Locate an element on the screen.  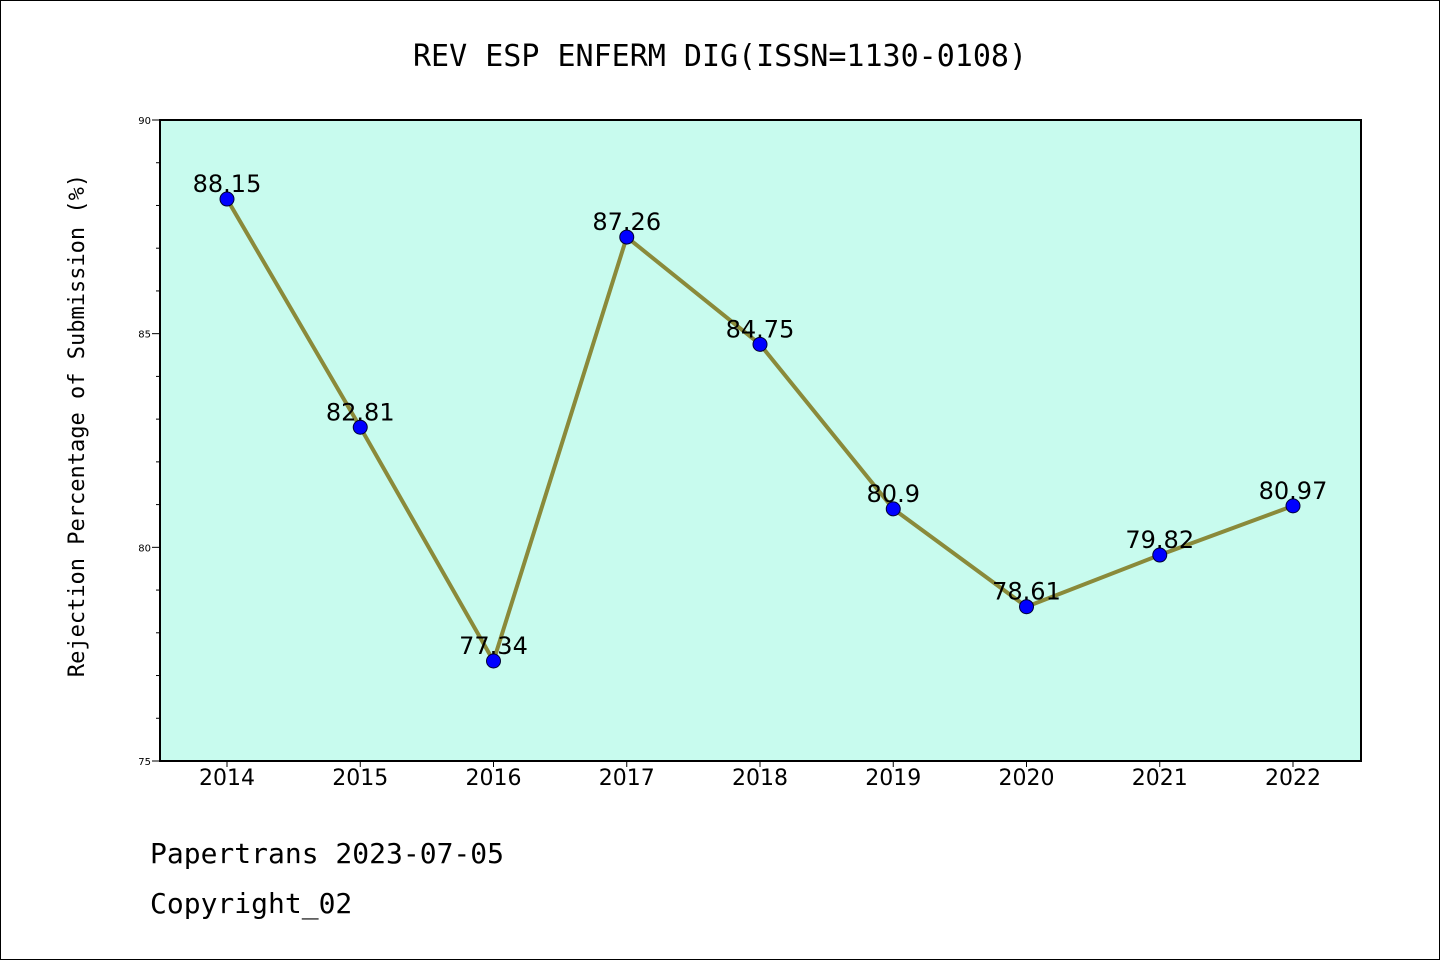
data-label: 87.26 is located at coordinates (626, 222).